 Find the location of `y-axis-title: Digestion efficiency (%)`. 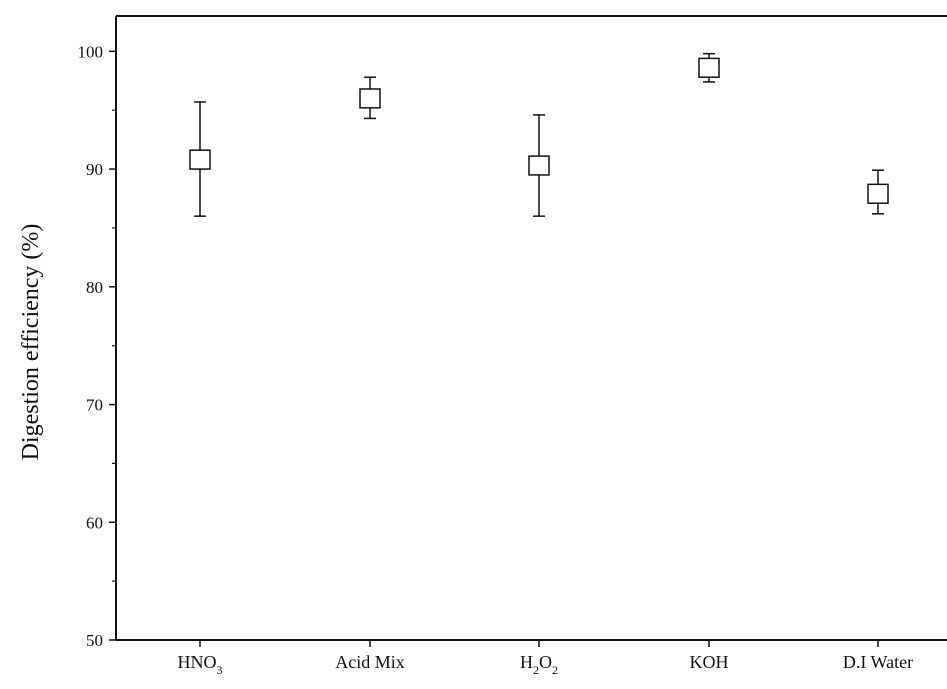

y-axis-title: Digestion efficiency (%) is located at coordinates (31, 342).